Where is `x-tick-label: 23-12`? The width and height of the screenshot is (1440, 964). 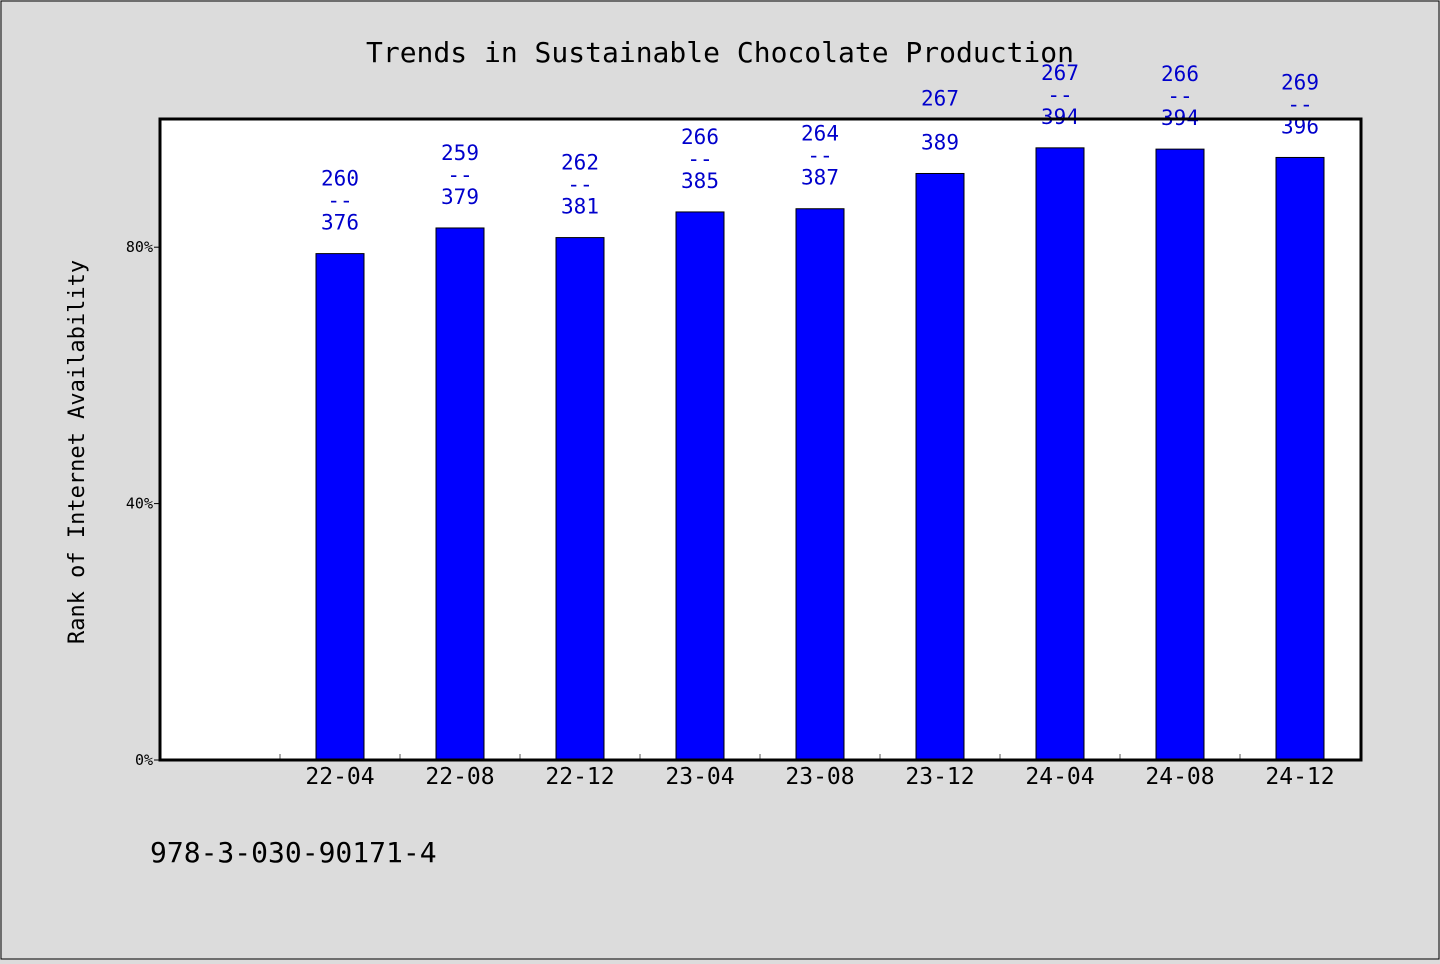
x-tick-label: 23-12 is located at coordinates (939, 777).